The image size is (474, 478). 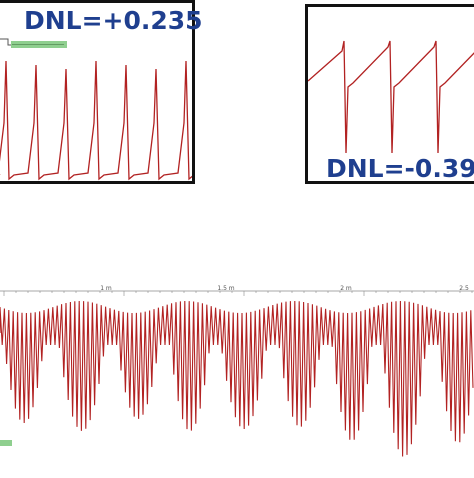 I want to click on inset-chart-right, so click(x=389, y=94).